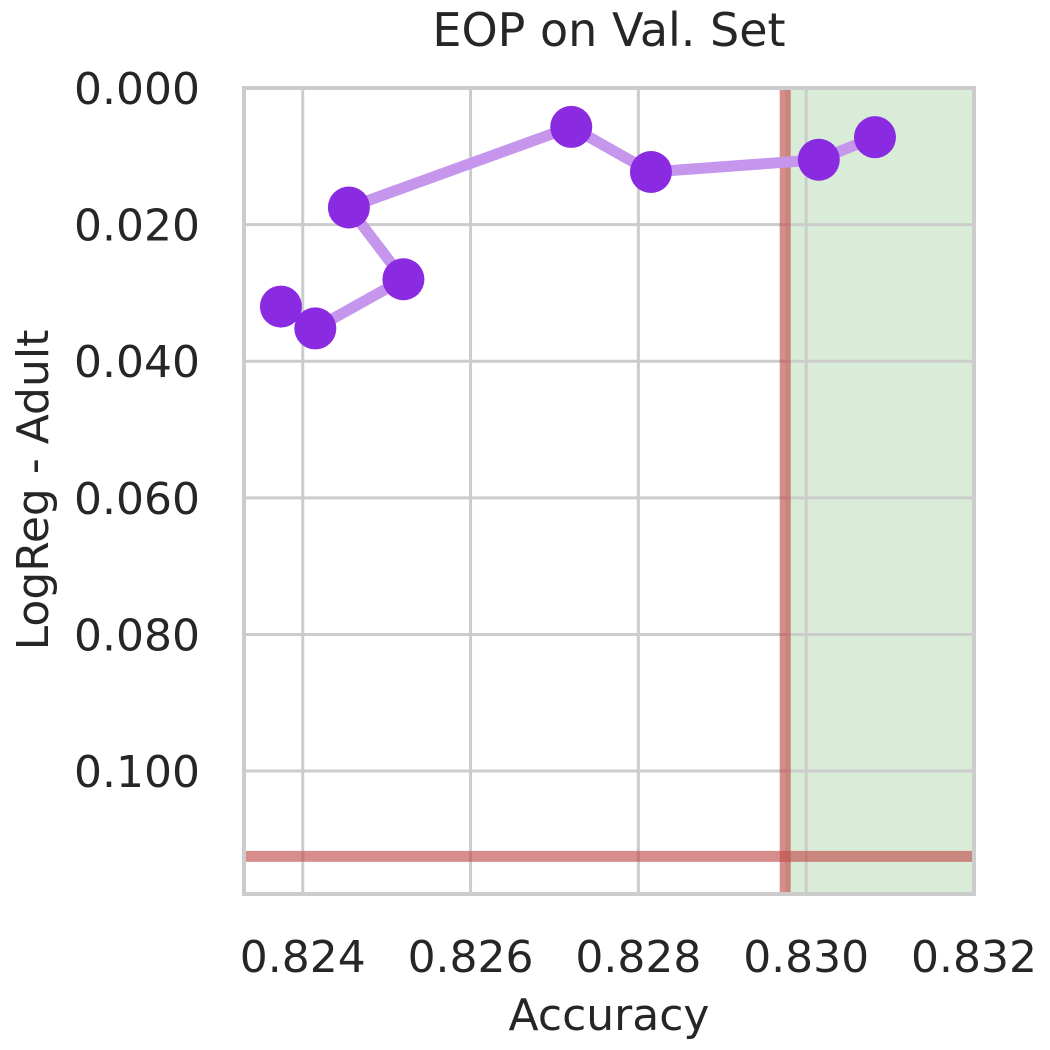  Describe the element at coordinates (974, 957) in the screenshot. I see `x-tick-label: 0.832` at that location.